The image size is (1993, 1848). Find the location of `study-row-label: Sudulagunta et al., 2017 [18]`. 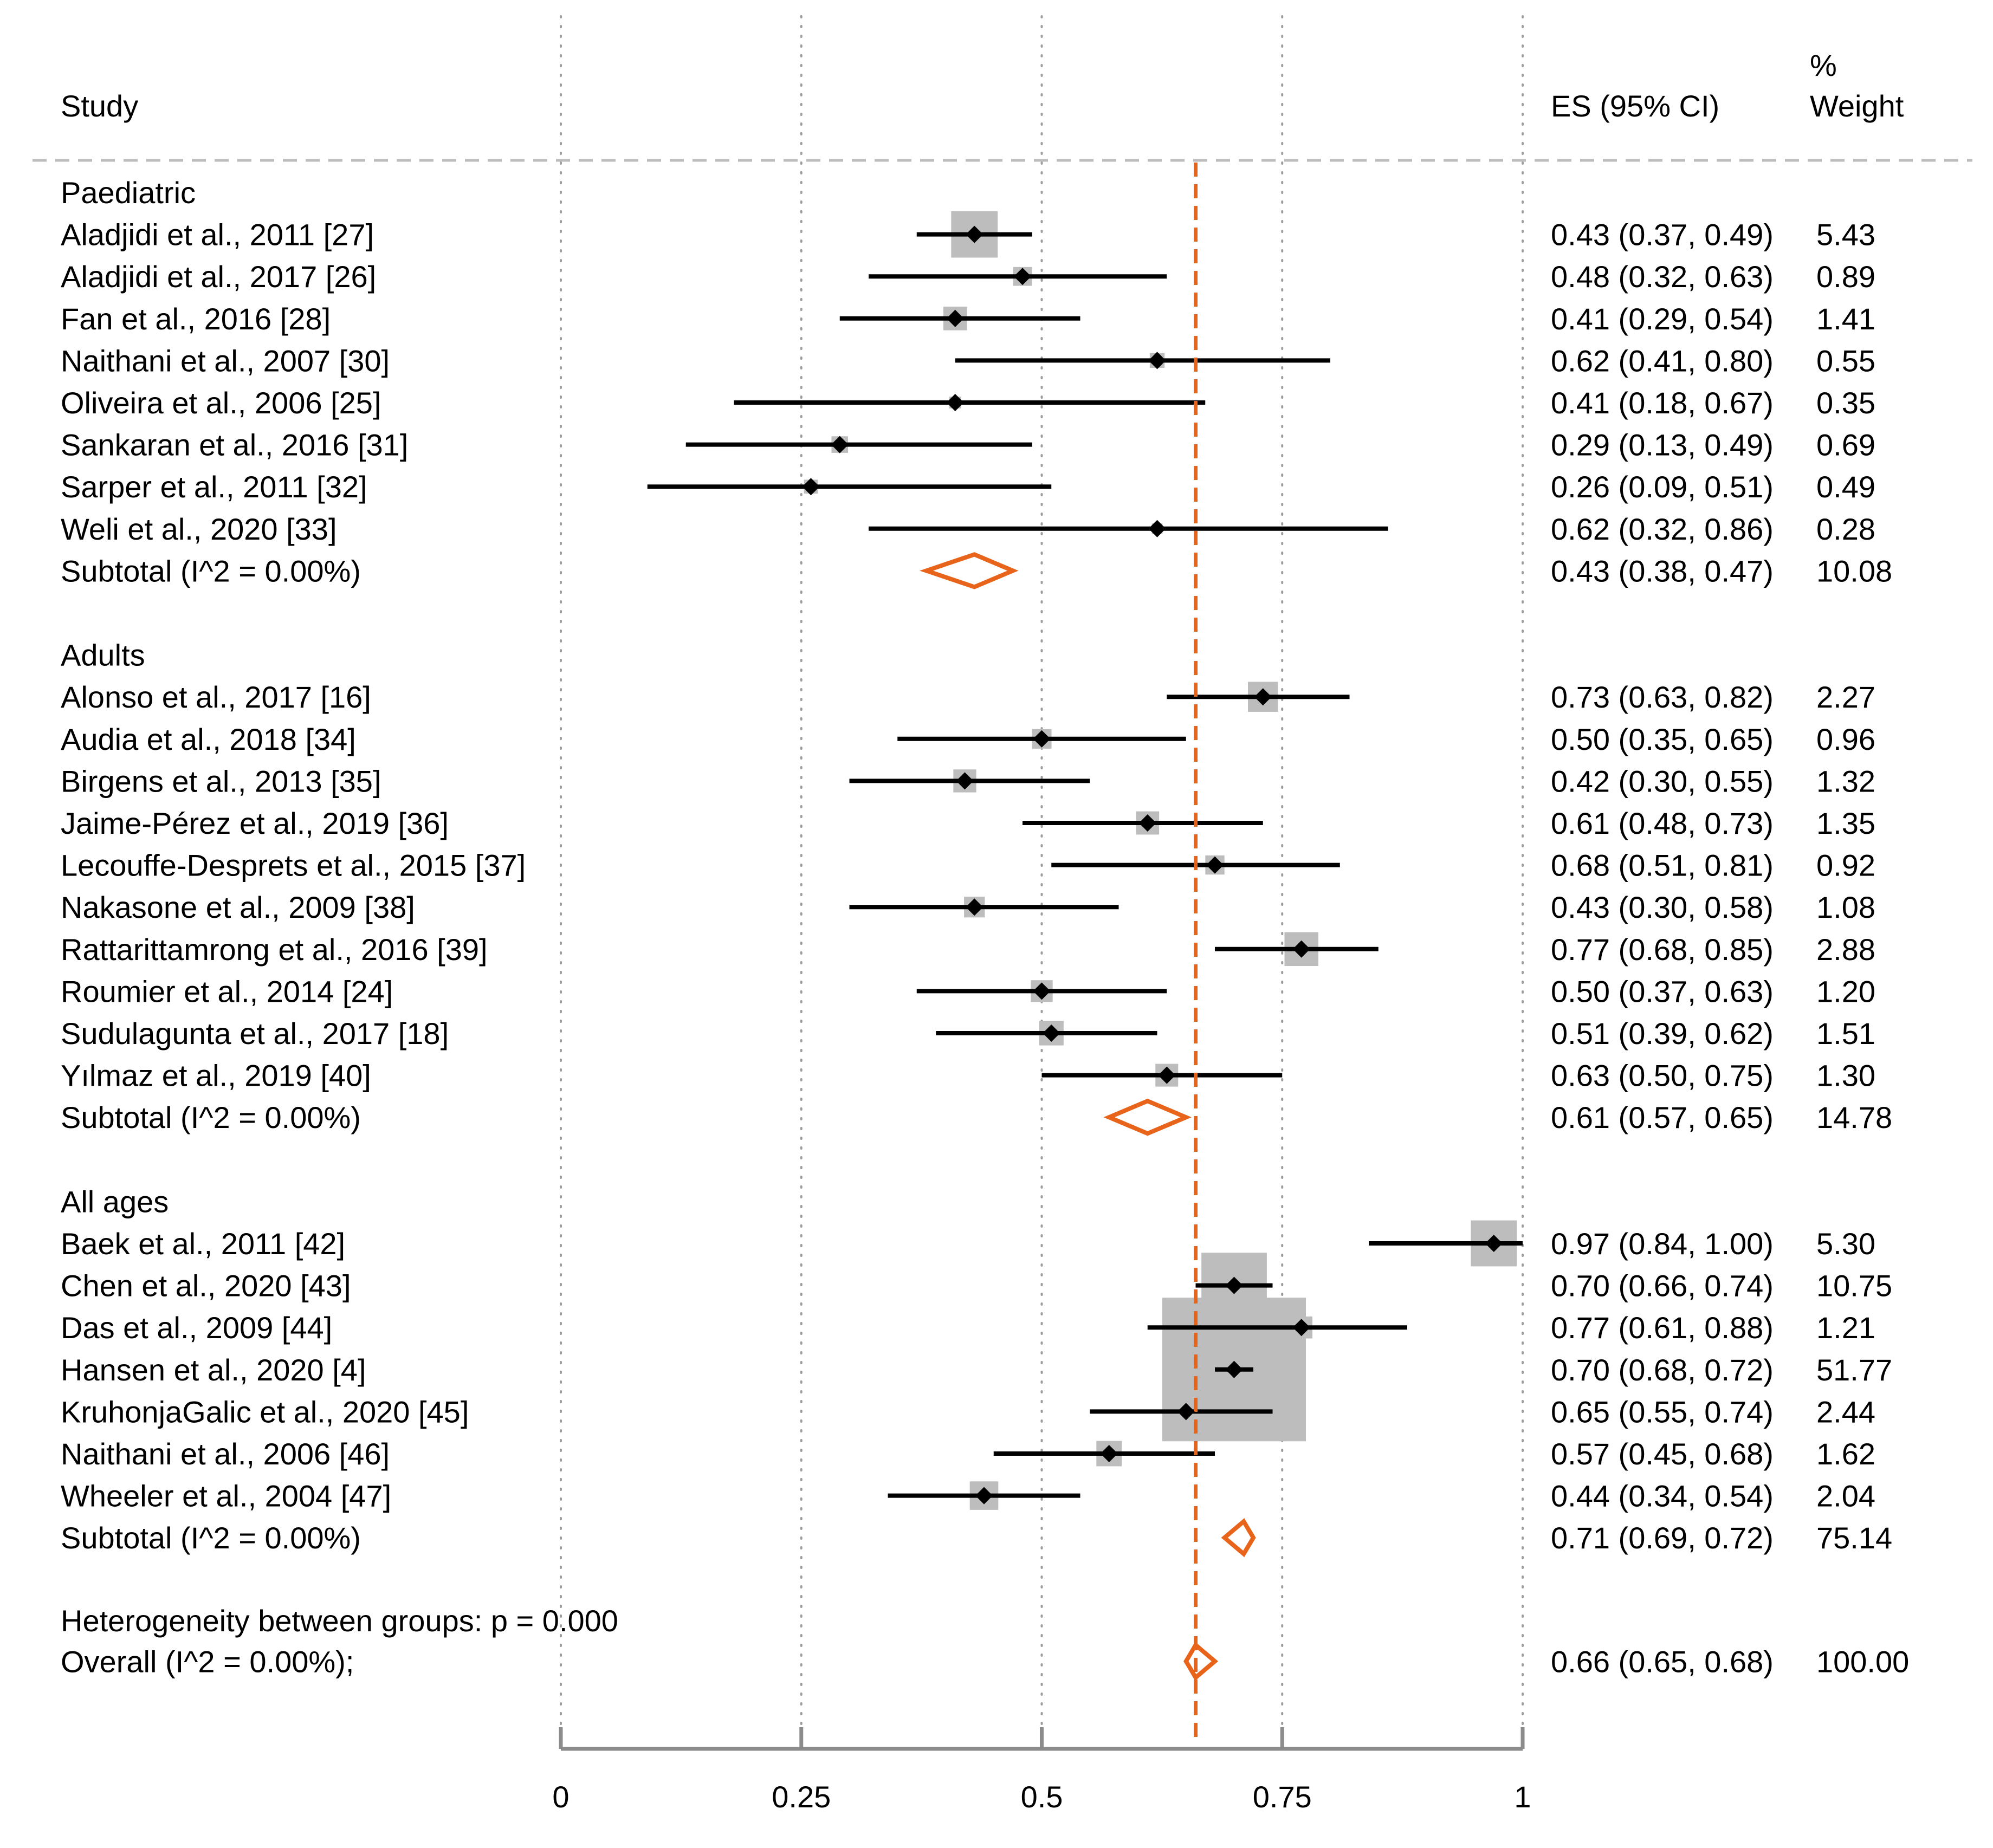

study-row-label: Sudulagunta et al., 2017 [18] is located at coordinates (255, 1033).